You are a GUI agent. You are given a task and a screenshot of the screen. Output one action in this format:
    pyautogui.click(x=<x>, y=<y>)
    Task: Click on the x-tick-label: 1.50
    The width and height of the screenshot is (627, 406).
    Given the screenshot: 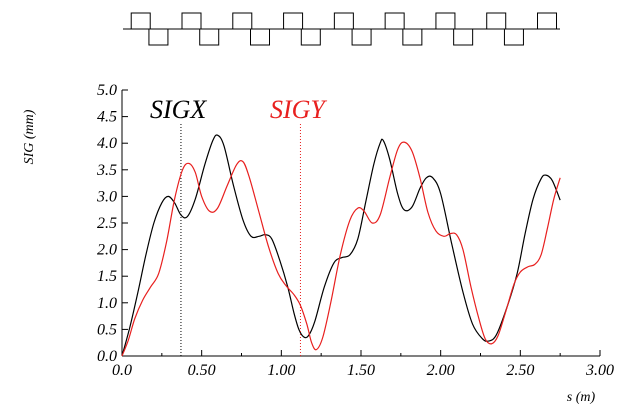 What is the action you would take?
    pyautogui.click(x=361, y=370)
    